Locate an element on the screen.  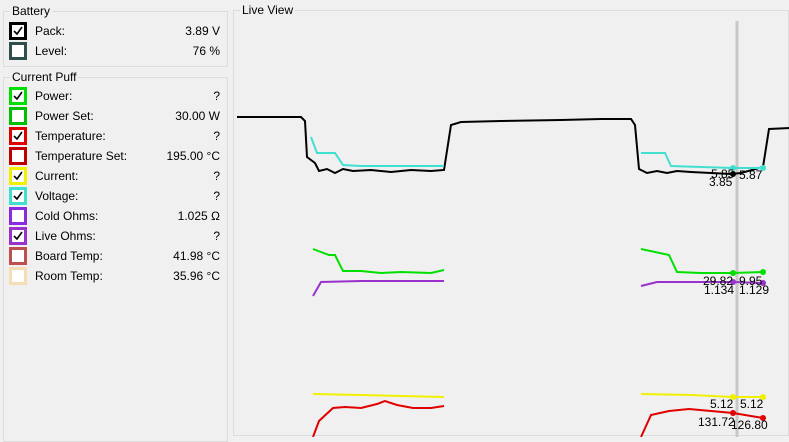
row-label: Power Set: is located at coordinates (64, 116).